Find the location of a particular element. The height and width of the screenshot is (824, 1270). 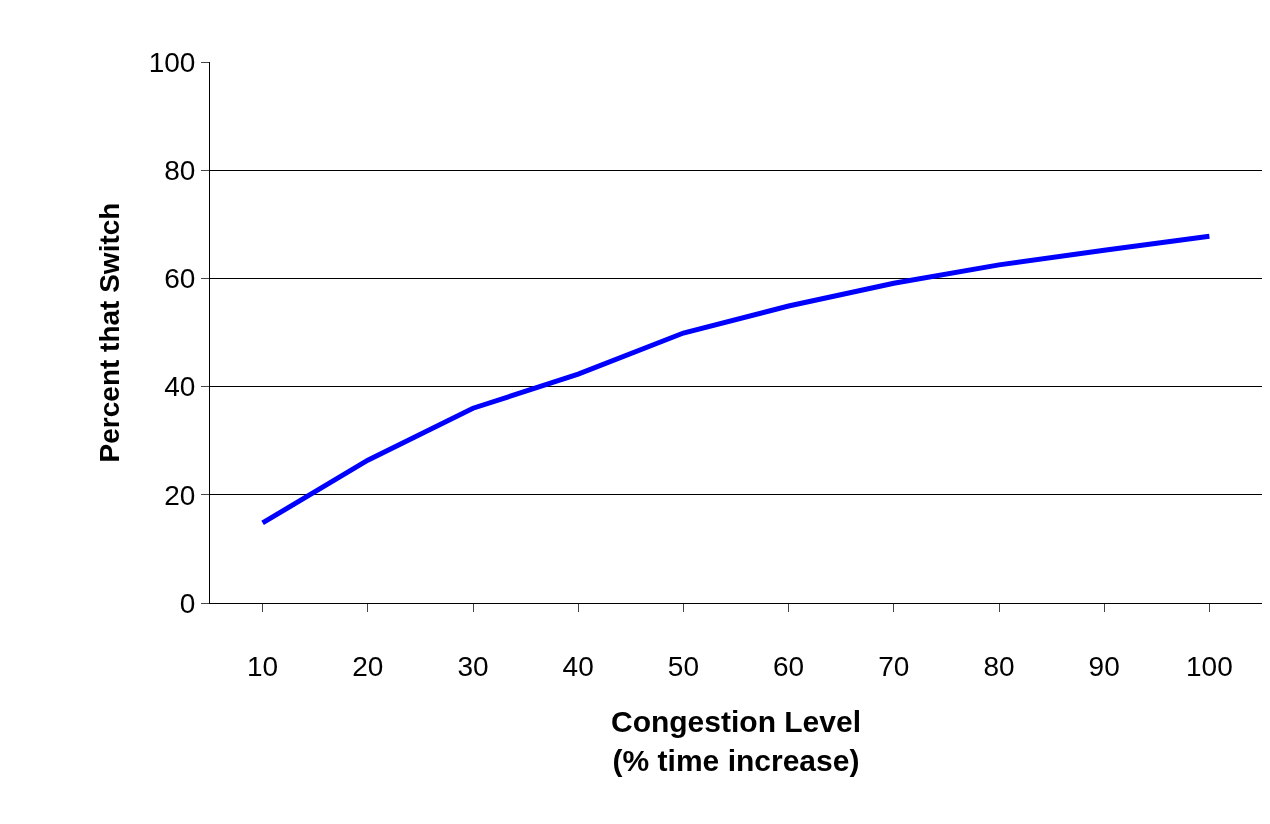

x-tick-label: 100 is located at coordinates (1209, 666).